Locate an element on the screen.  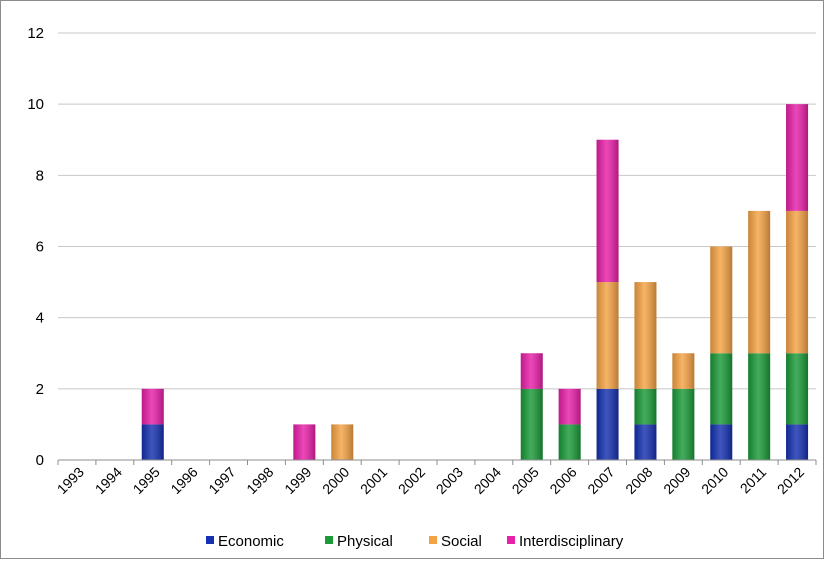
x-tick-label: 2008 is located at coordinates (638, 480).